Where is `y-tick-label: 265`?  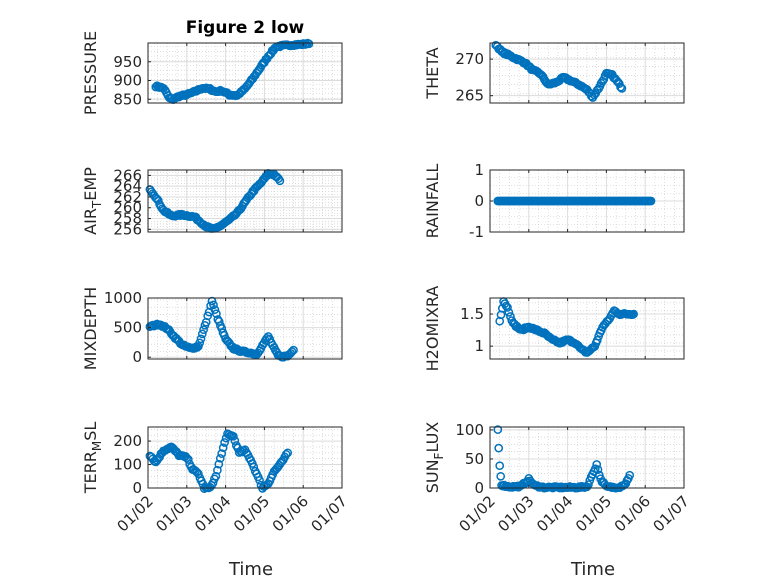 y-tick-label: 265 is located at coordinates (469, 96).